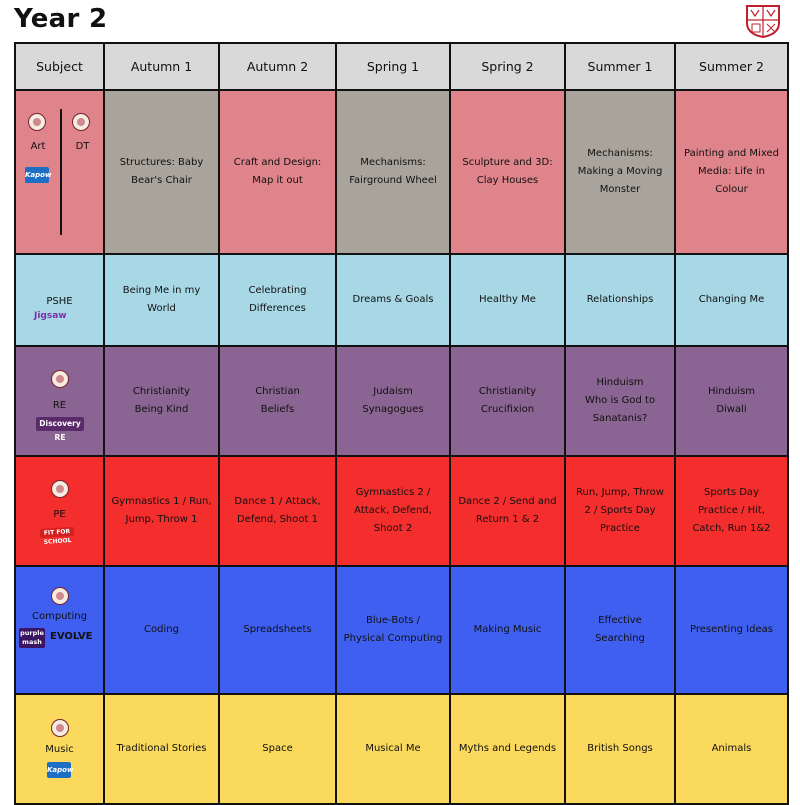 The width and height of the screenshot is (800, 805). What do you see at coordinates (731, 172) in the screenshot?
I see `cell-art-summer-2: Painting and Mixed Media: Life in Colour` at bounding box center [731, 172].